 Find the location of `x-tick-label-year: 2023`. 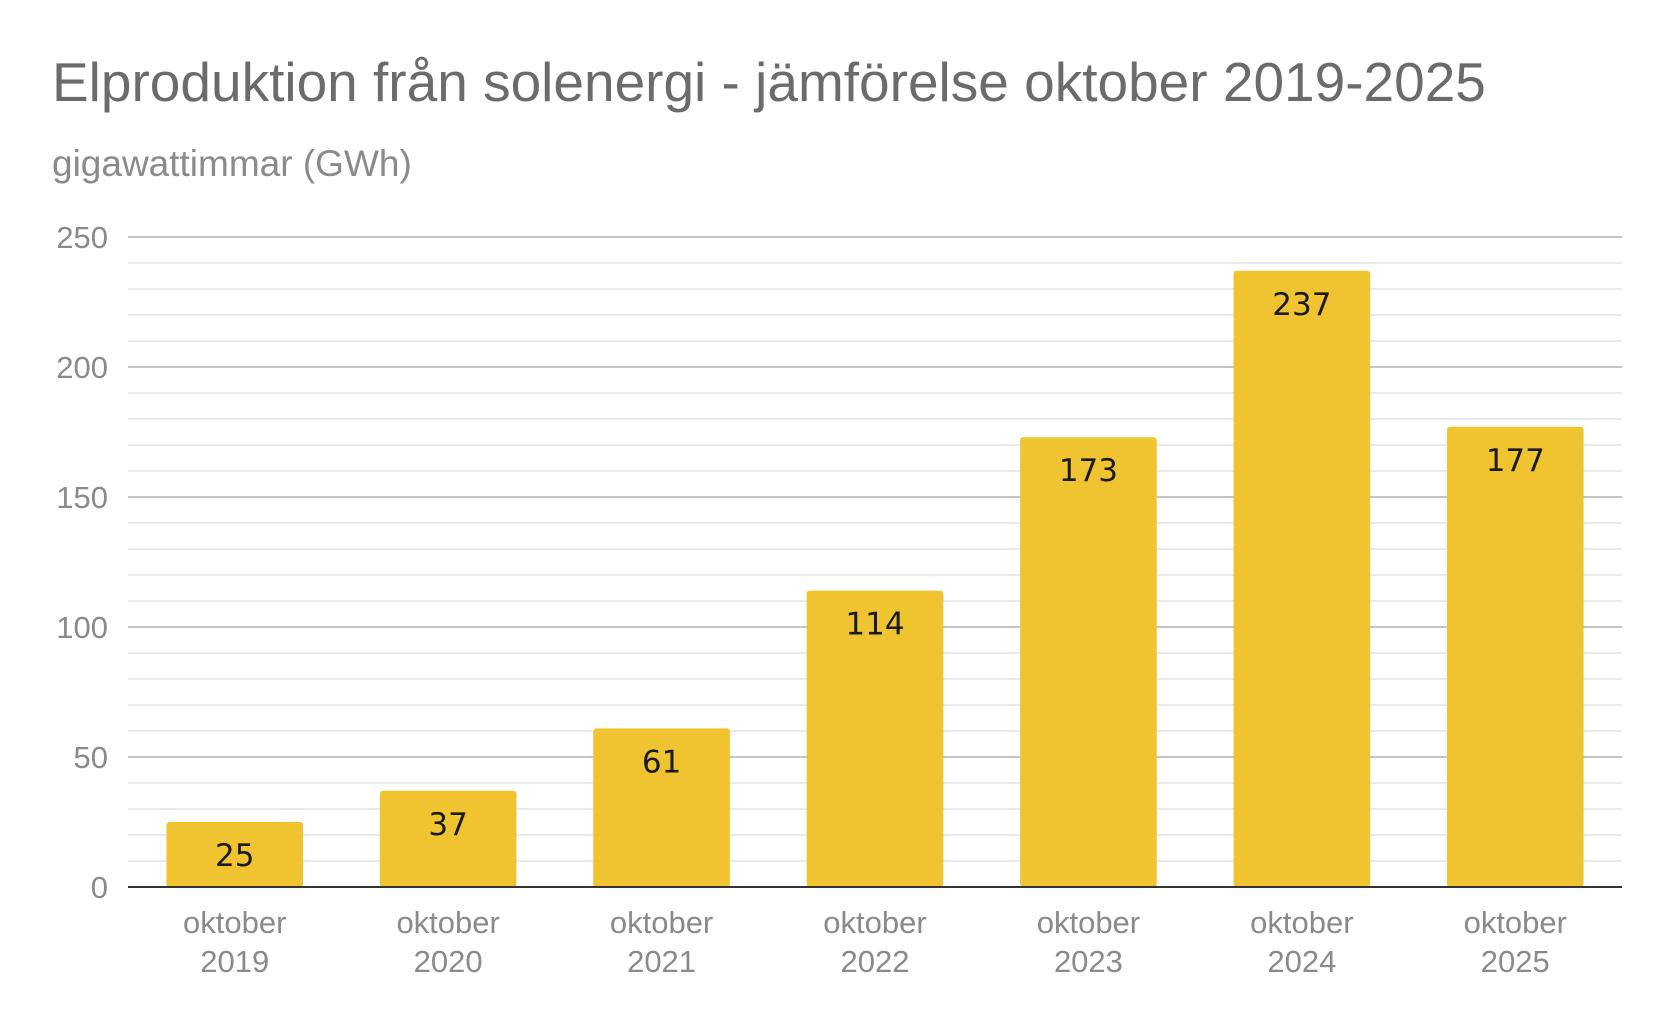

x-tick-label-year: 2023 is located at coordinates (1088, 961).